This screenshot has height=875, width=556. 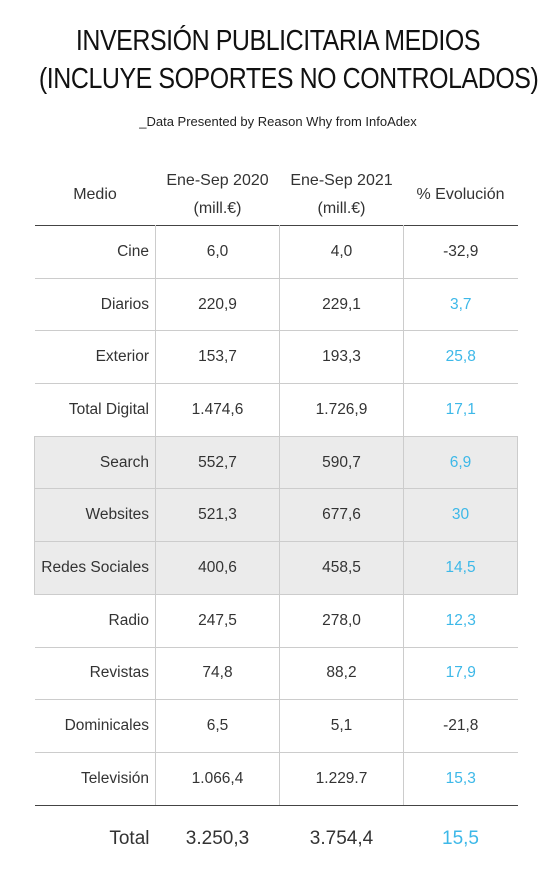 What do you see at coordinates (276, 838) in the screenshot?
I see `total-row: Total 3.250,3 3.754,4 15,5` at bounding box center [276, 838].